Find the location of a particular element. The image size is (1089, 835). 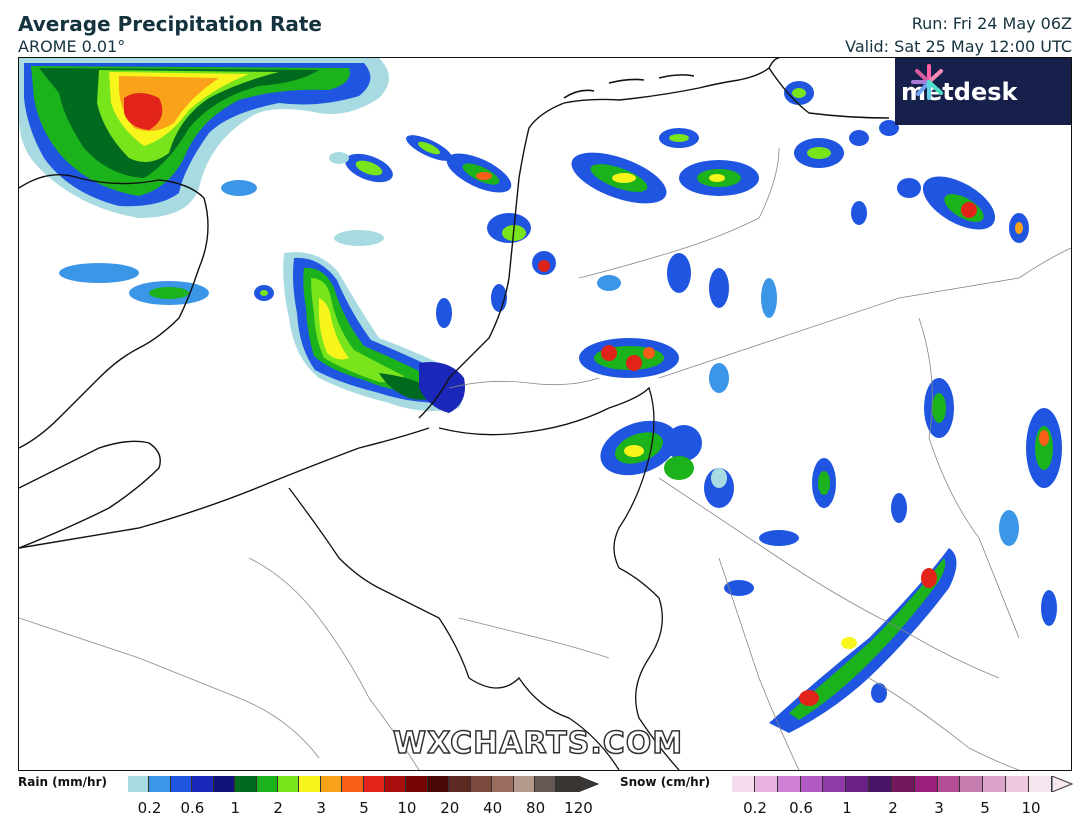

snow-tick-label: 10 is located at coordinates (1031, 808).